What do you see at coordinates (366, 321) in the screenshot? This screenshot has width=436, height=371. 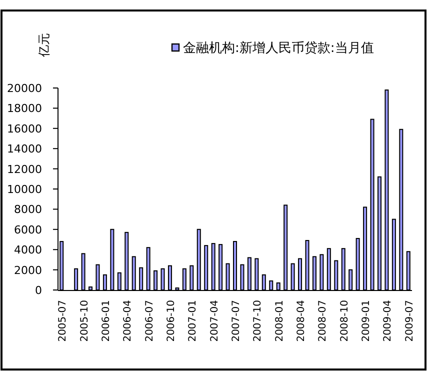 I see `x-tick-label: 2009-01` at bounding box center [366, 321].